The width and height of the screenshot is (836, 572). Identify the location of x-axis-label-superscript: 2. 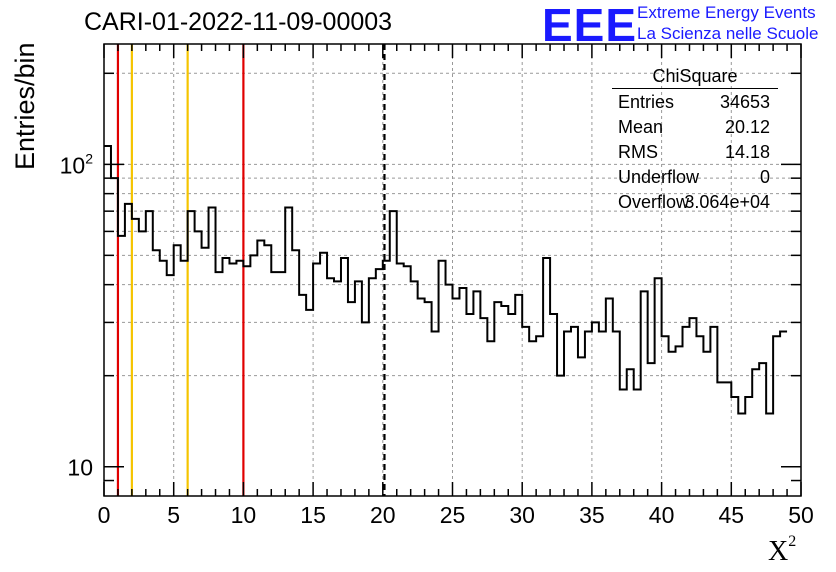
(792, 541).